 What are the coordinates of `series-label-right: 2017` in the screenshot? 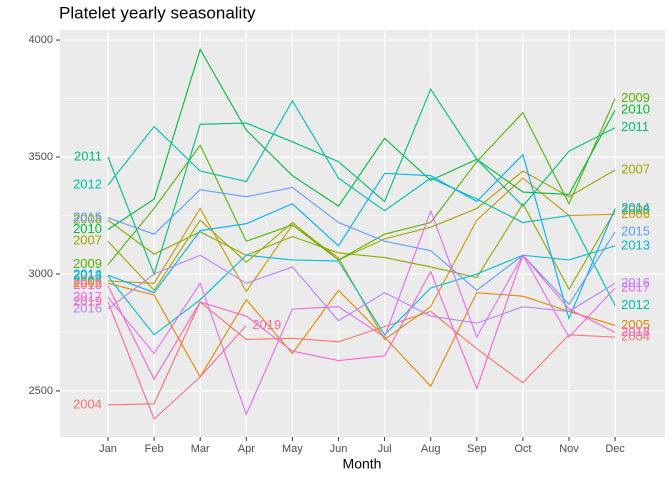 It's located at (635, 286).